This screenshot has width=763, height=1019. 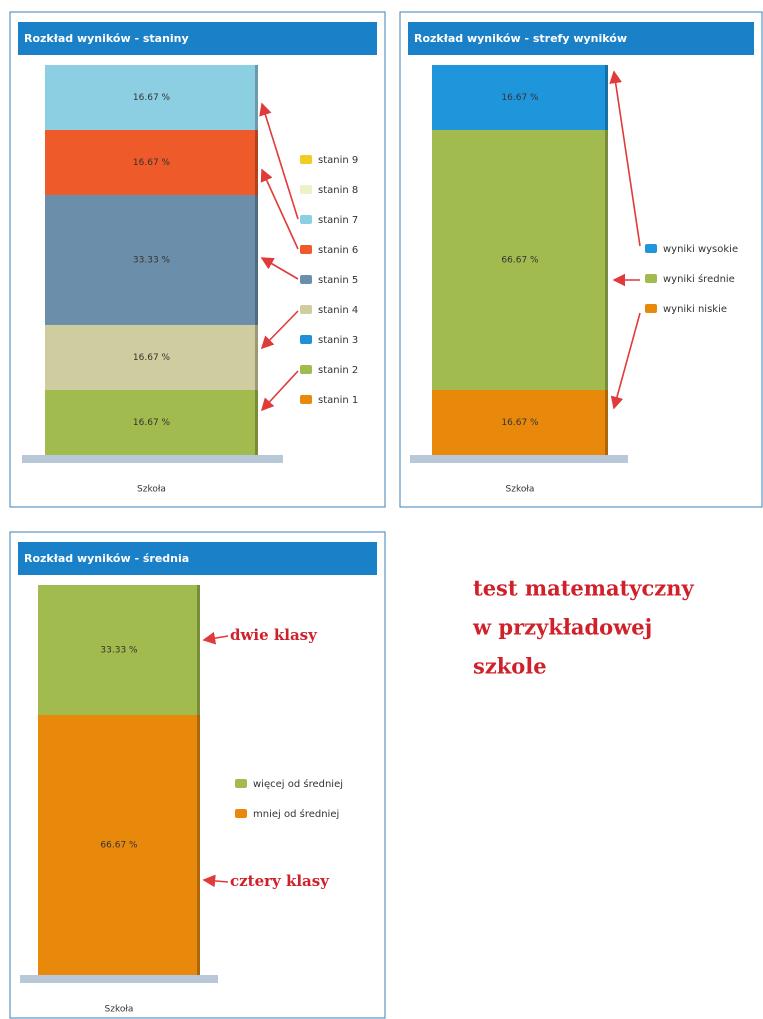 What do you see at coordinates (338, 370) in the screenshot?
I see `legend-label: stanin 2` at bounding box center [338, 370].